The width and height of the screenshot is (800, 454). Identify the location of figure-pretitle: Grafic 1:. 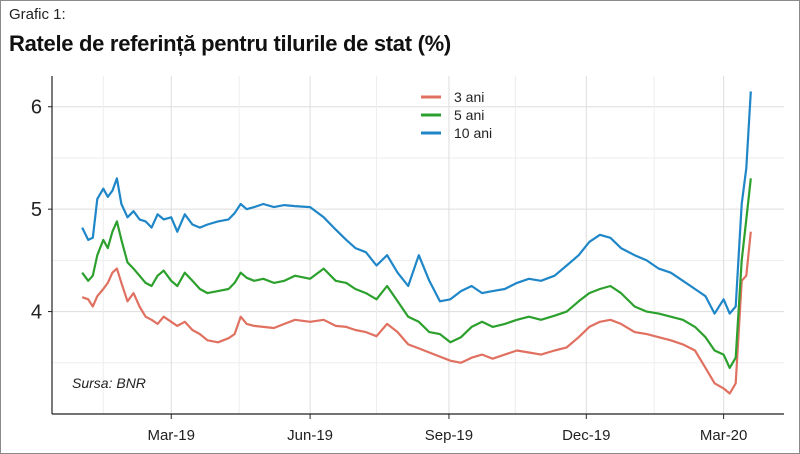
(37, 14).